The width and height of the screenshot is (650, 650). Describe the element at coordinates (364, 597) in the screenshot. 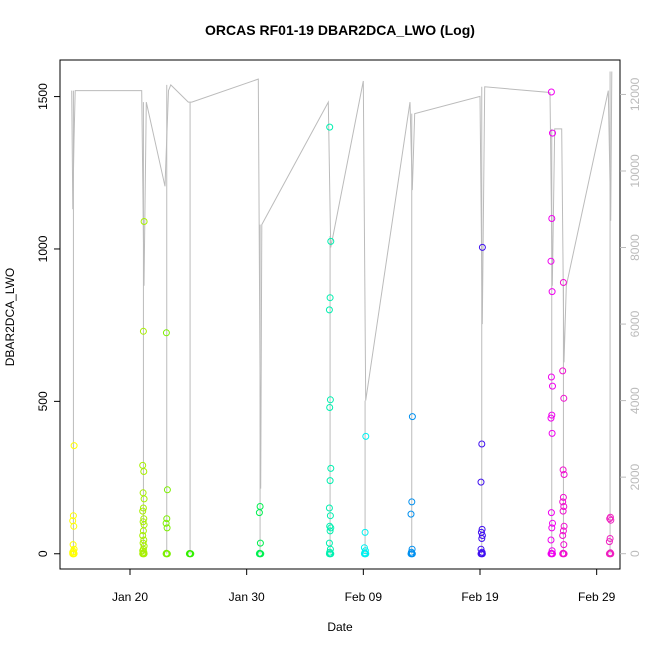

I see `x-tick-label-2: Feb 09` at that location.